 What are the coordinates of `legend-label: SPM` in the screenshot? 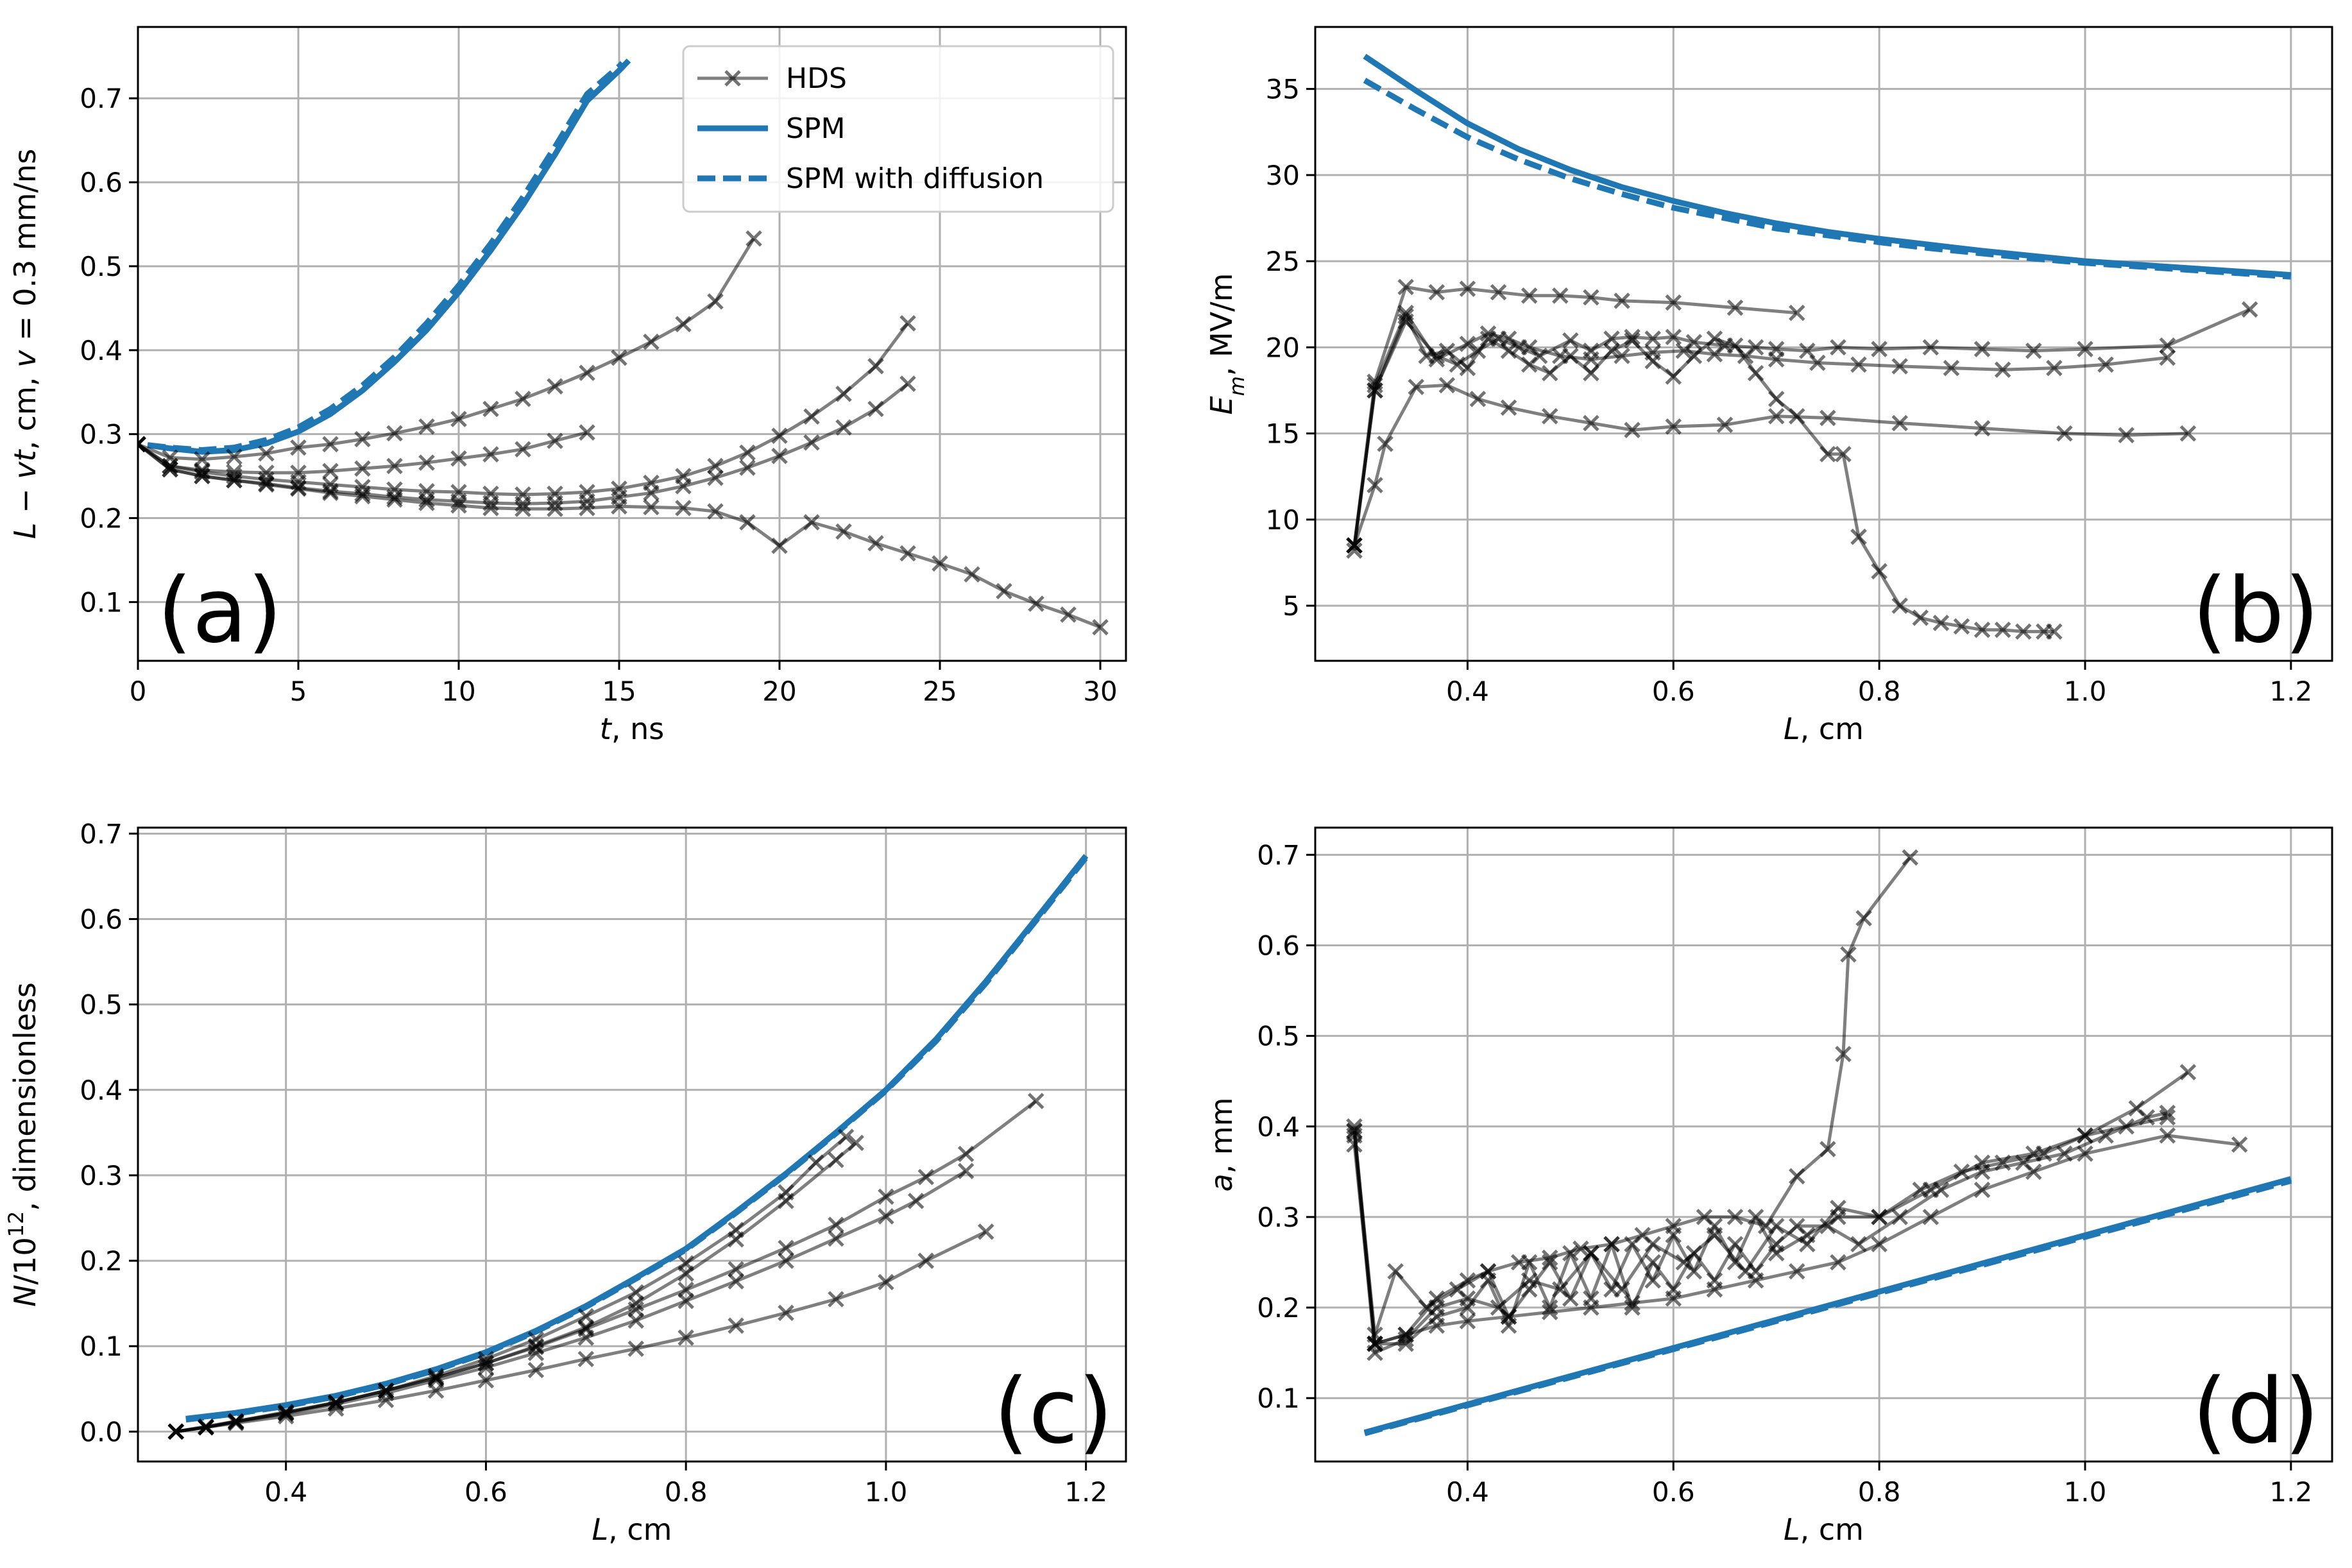 It's located at (815, 128).